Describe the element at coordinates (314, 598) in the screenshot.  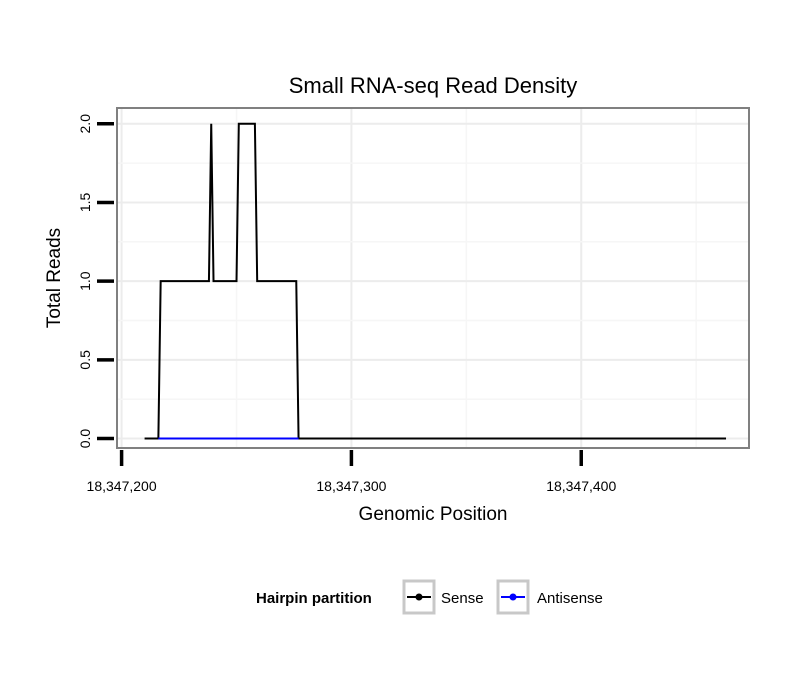
I see `legend-title: Hairpin partition` at that location.